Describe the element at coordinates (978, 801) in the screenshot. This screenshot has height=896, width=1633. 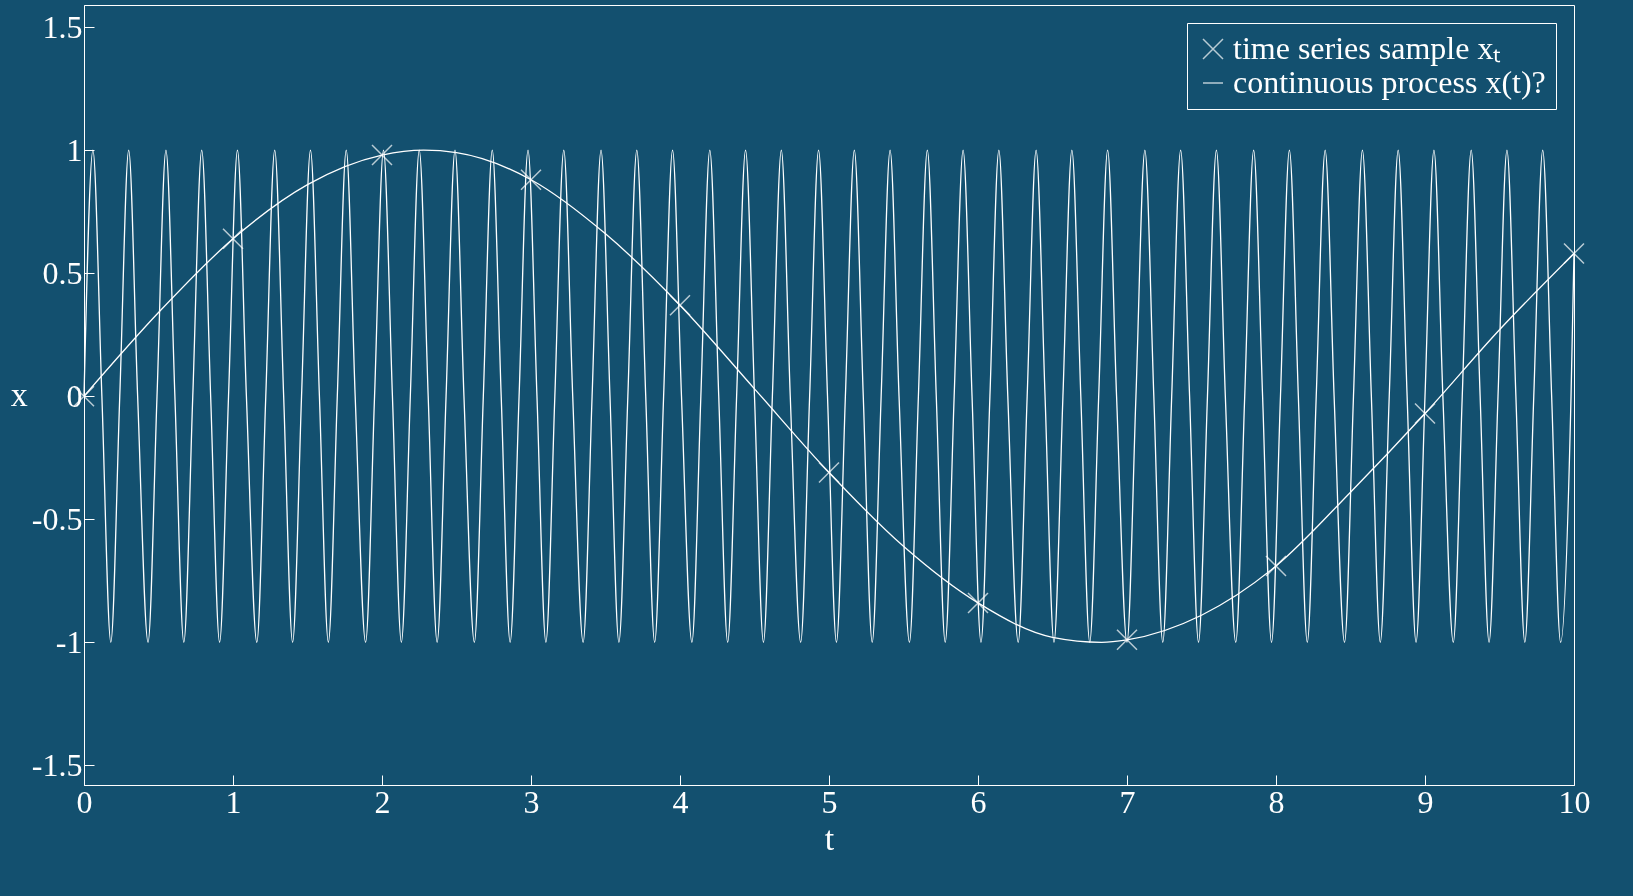
I see `x-tick-label: 6` at that location.